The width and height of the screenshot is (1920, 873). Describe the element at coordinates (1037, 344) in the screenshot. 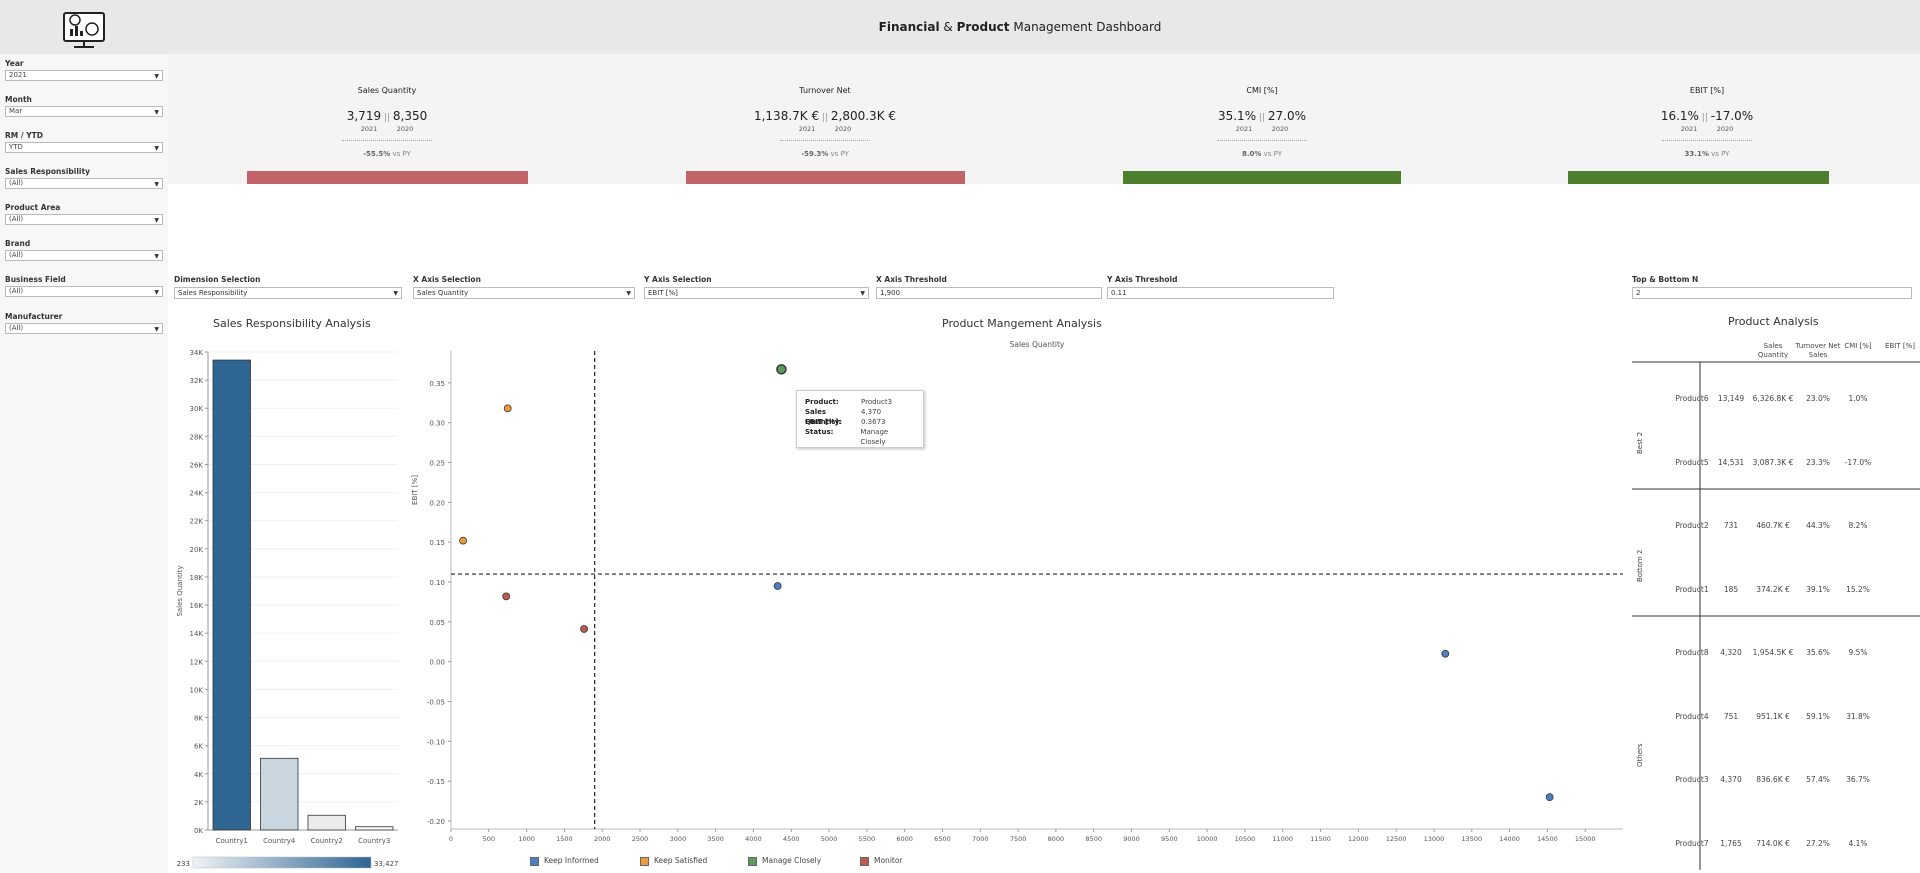

I see `x-axis-label: Sales Quantity` at that location.